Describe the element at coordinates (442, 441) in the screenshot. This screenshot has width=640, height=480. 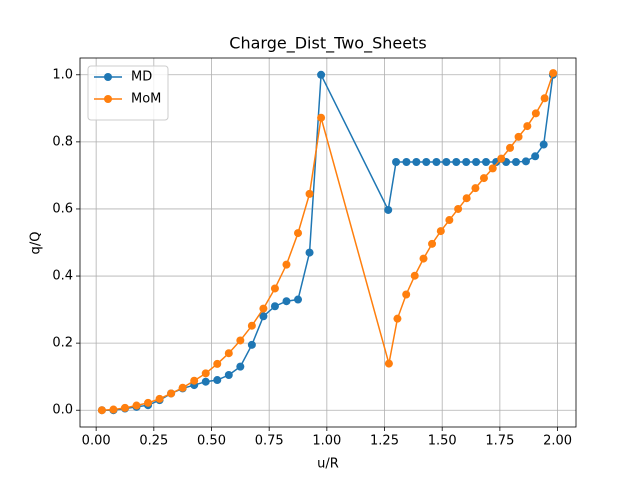
I see `x-tick-label: 1.50` at that location.